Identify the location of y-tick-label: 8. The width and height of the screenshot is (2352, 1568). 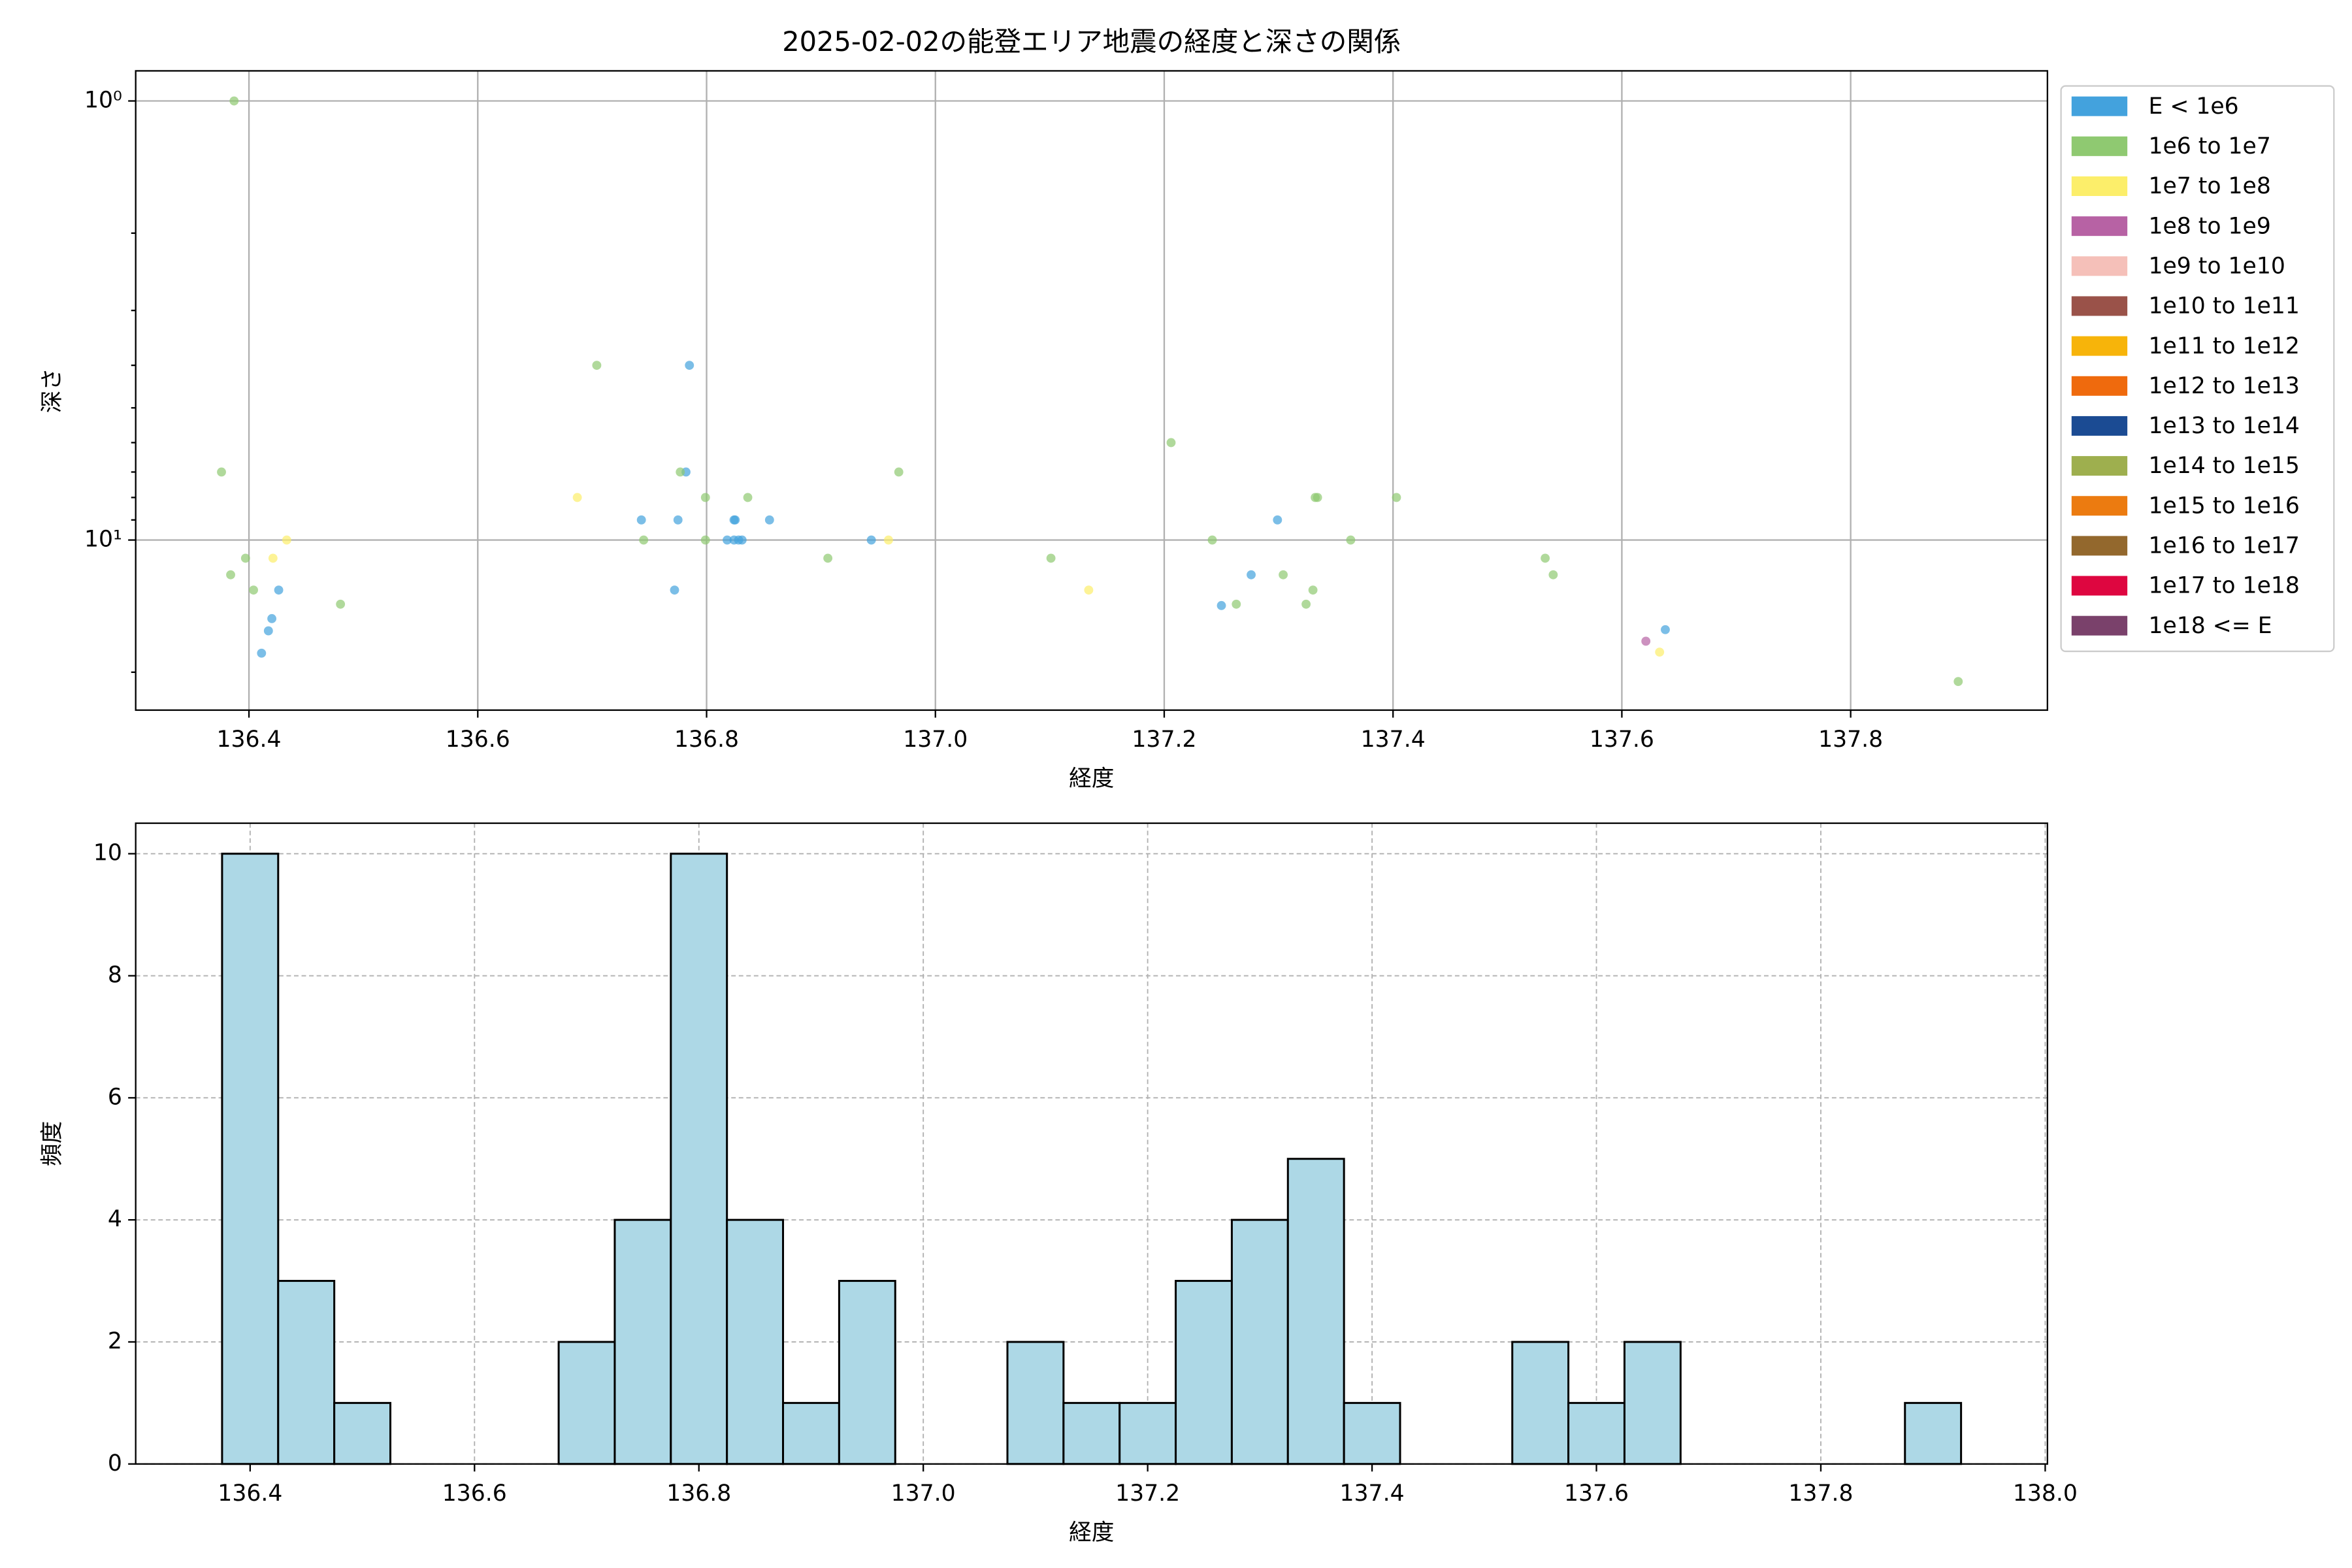
(115, 975).